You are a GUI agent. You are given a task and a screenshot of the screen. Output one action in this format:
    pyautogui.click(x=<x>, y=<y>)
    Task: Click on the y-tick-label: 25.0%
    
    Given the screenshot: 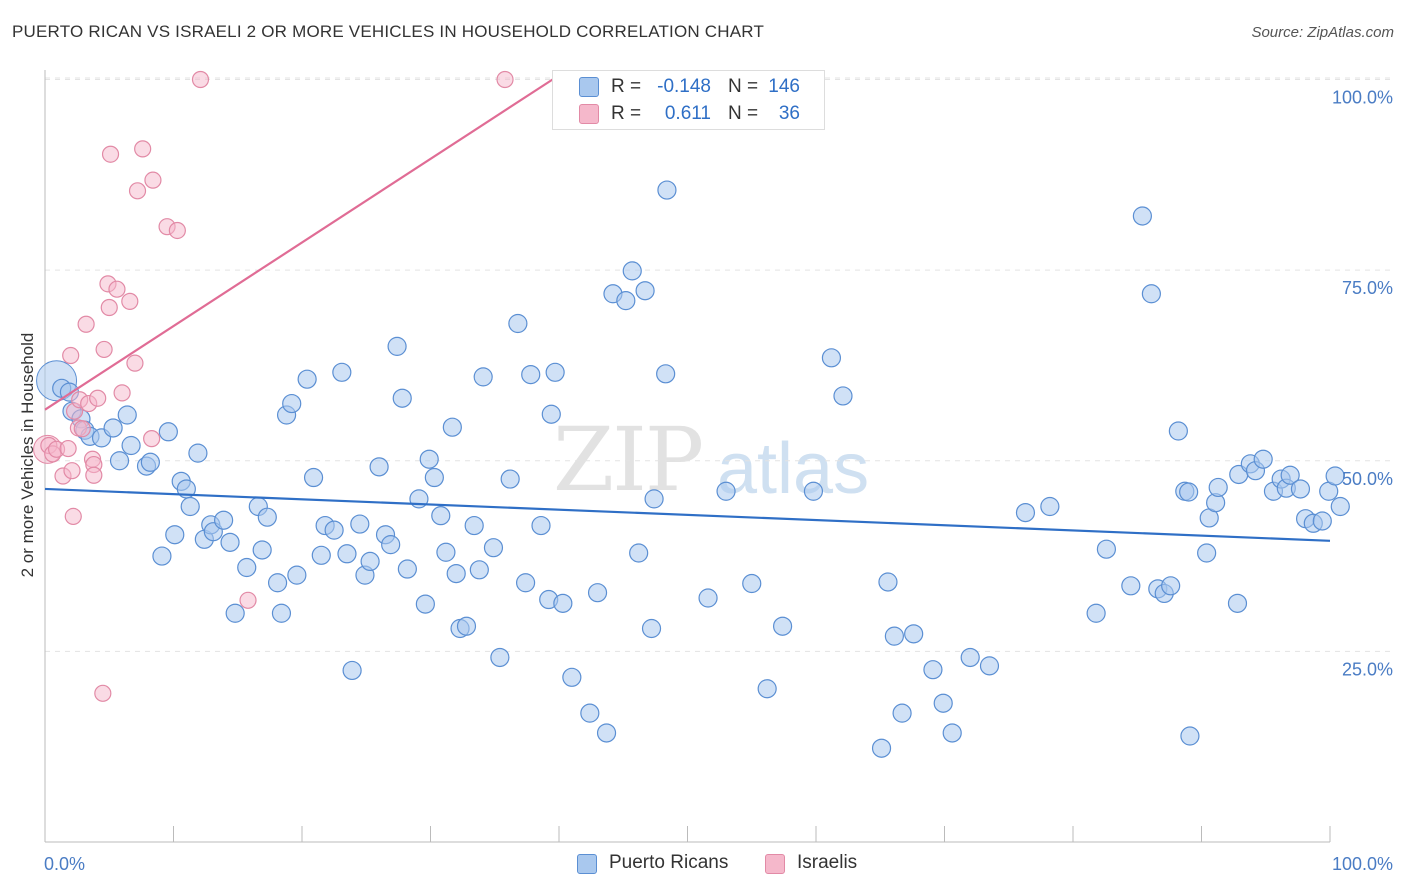 What is the action you would take?
    pyautogui.click(x=1367, y=669)
    